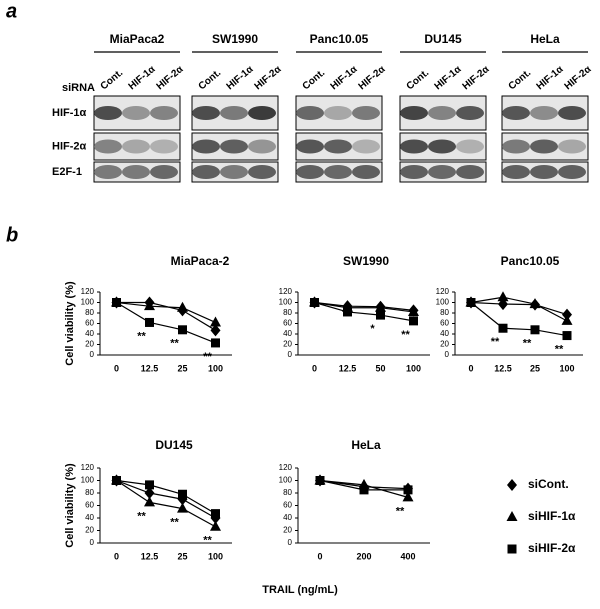  What do you see at coordinates (444, 344) in the screenshot?
I see `y-tick-label: 20` at bounding box center [444, 344].